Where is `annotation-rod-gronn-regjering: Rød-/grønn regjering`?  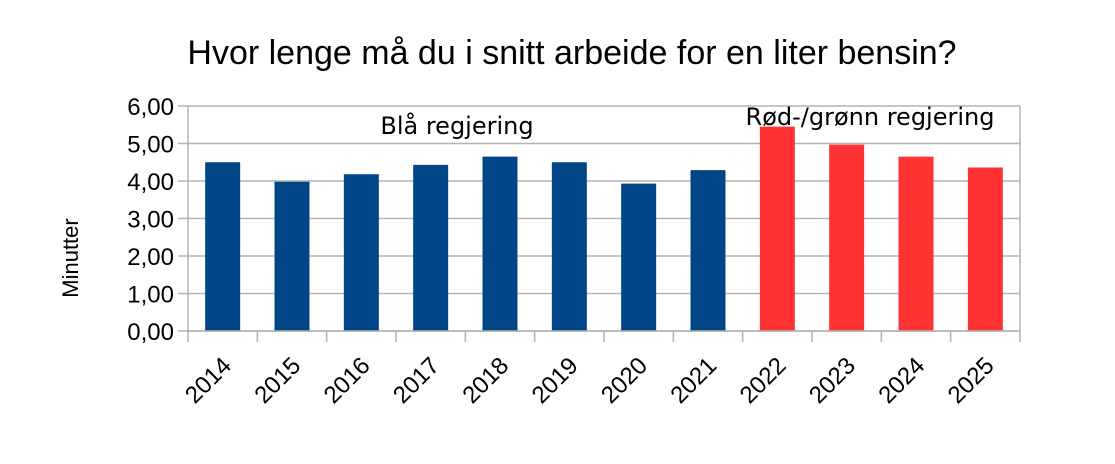
annotation-rod-gronn-regjering: Rød-/grønn regjering is located at coordinates (870, 117).